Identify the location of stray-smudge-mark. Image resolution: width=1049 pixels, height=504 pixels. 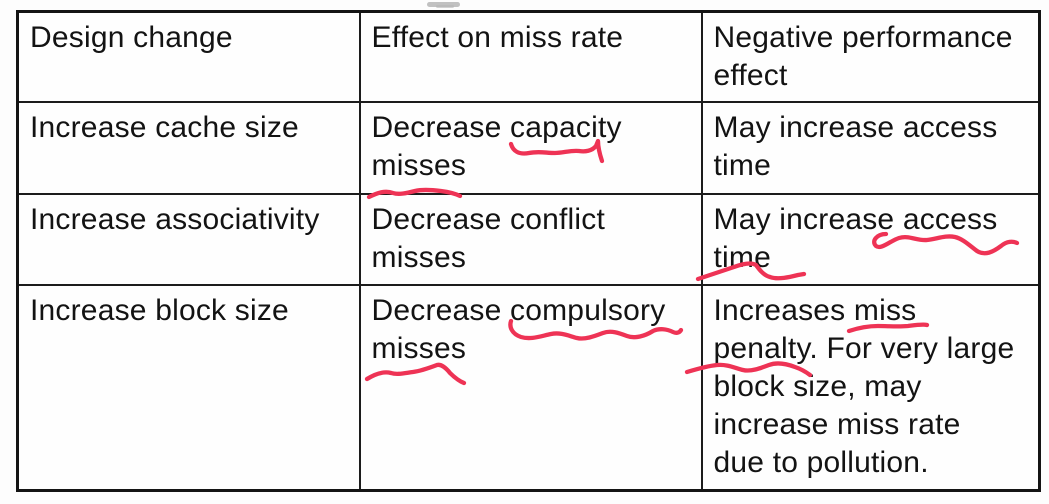
(443, 4).